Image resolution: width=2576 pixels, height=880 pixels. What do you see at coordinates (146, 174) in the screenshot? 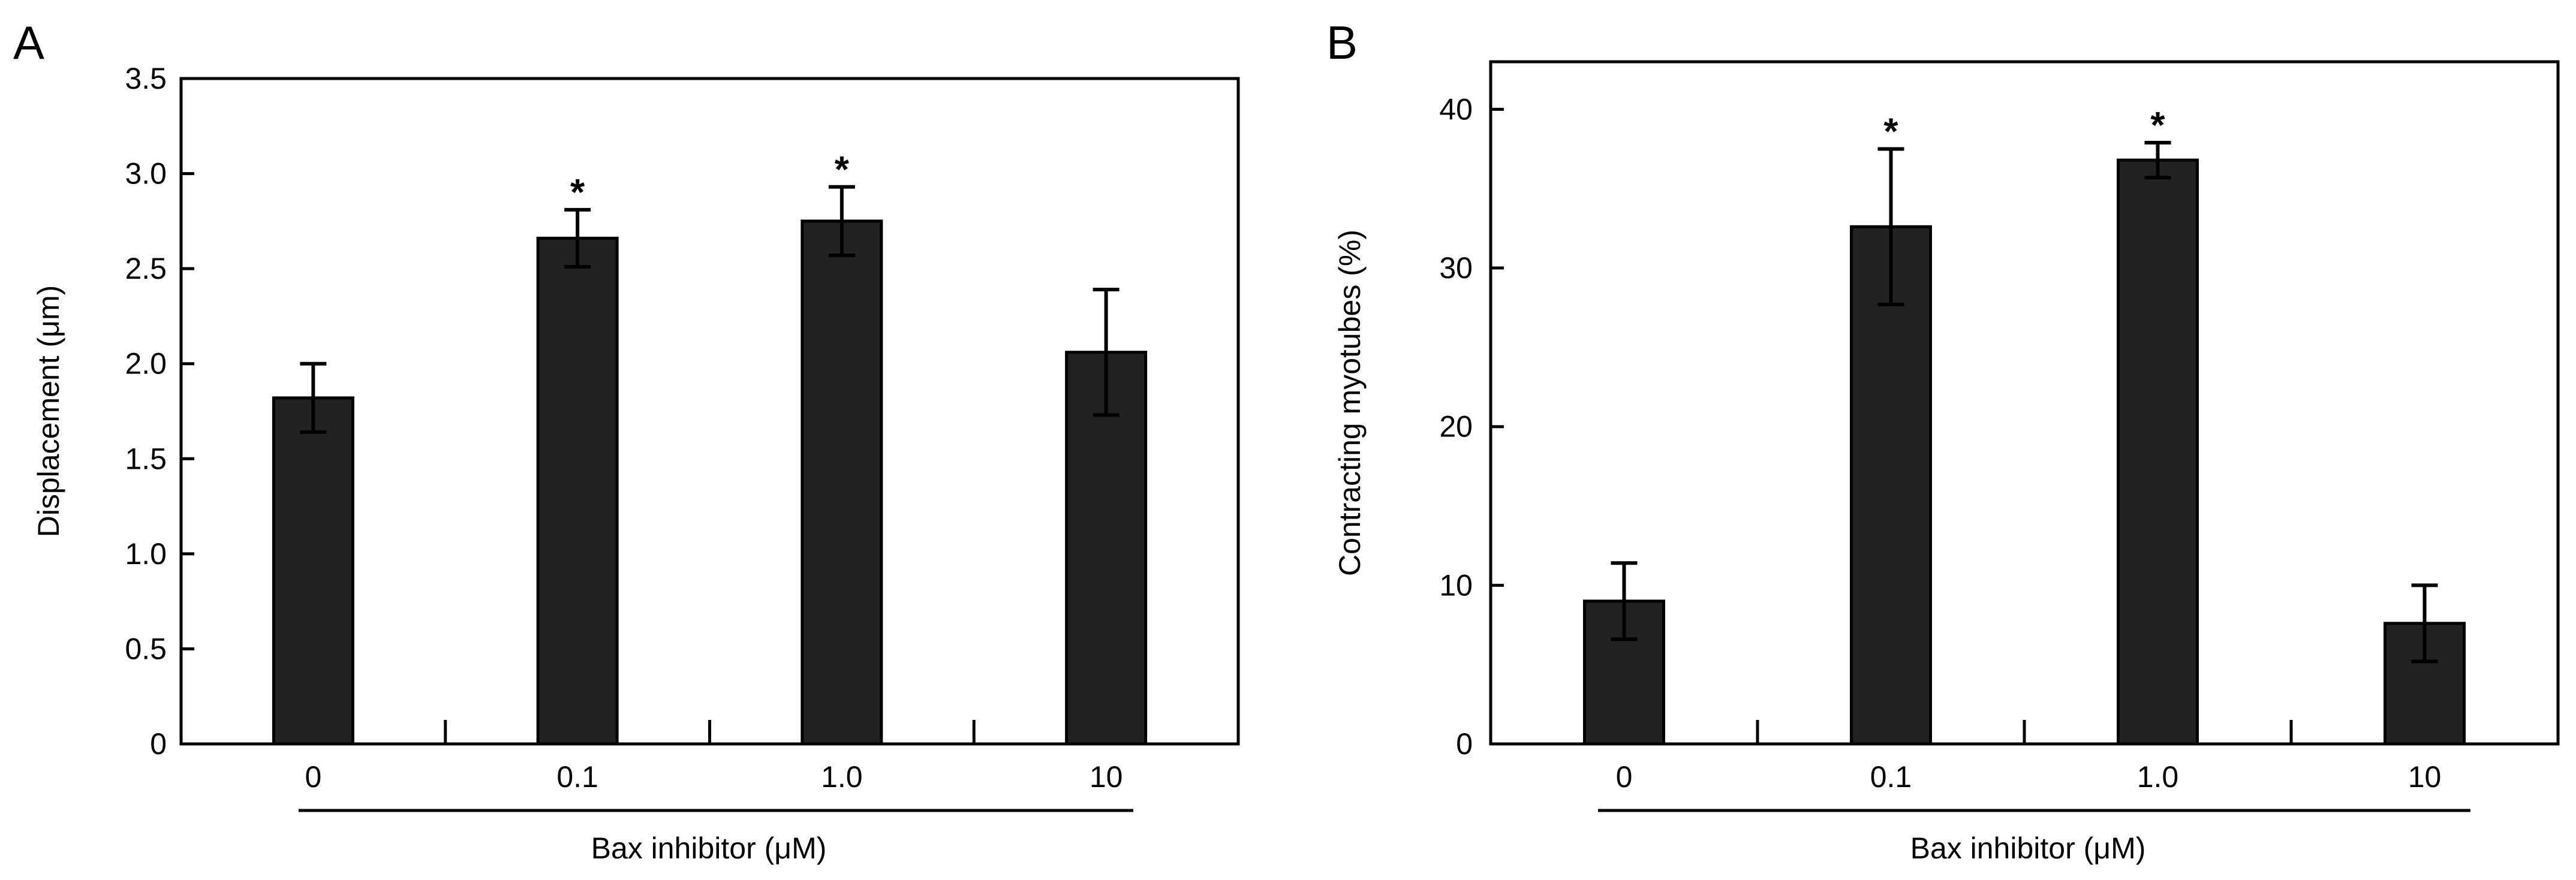
I see `y-tick-label: 3.0` at bounding box center [146, 174].